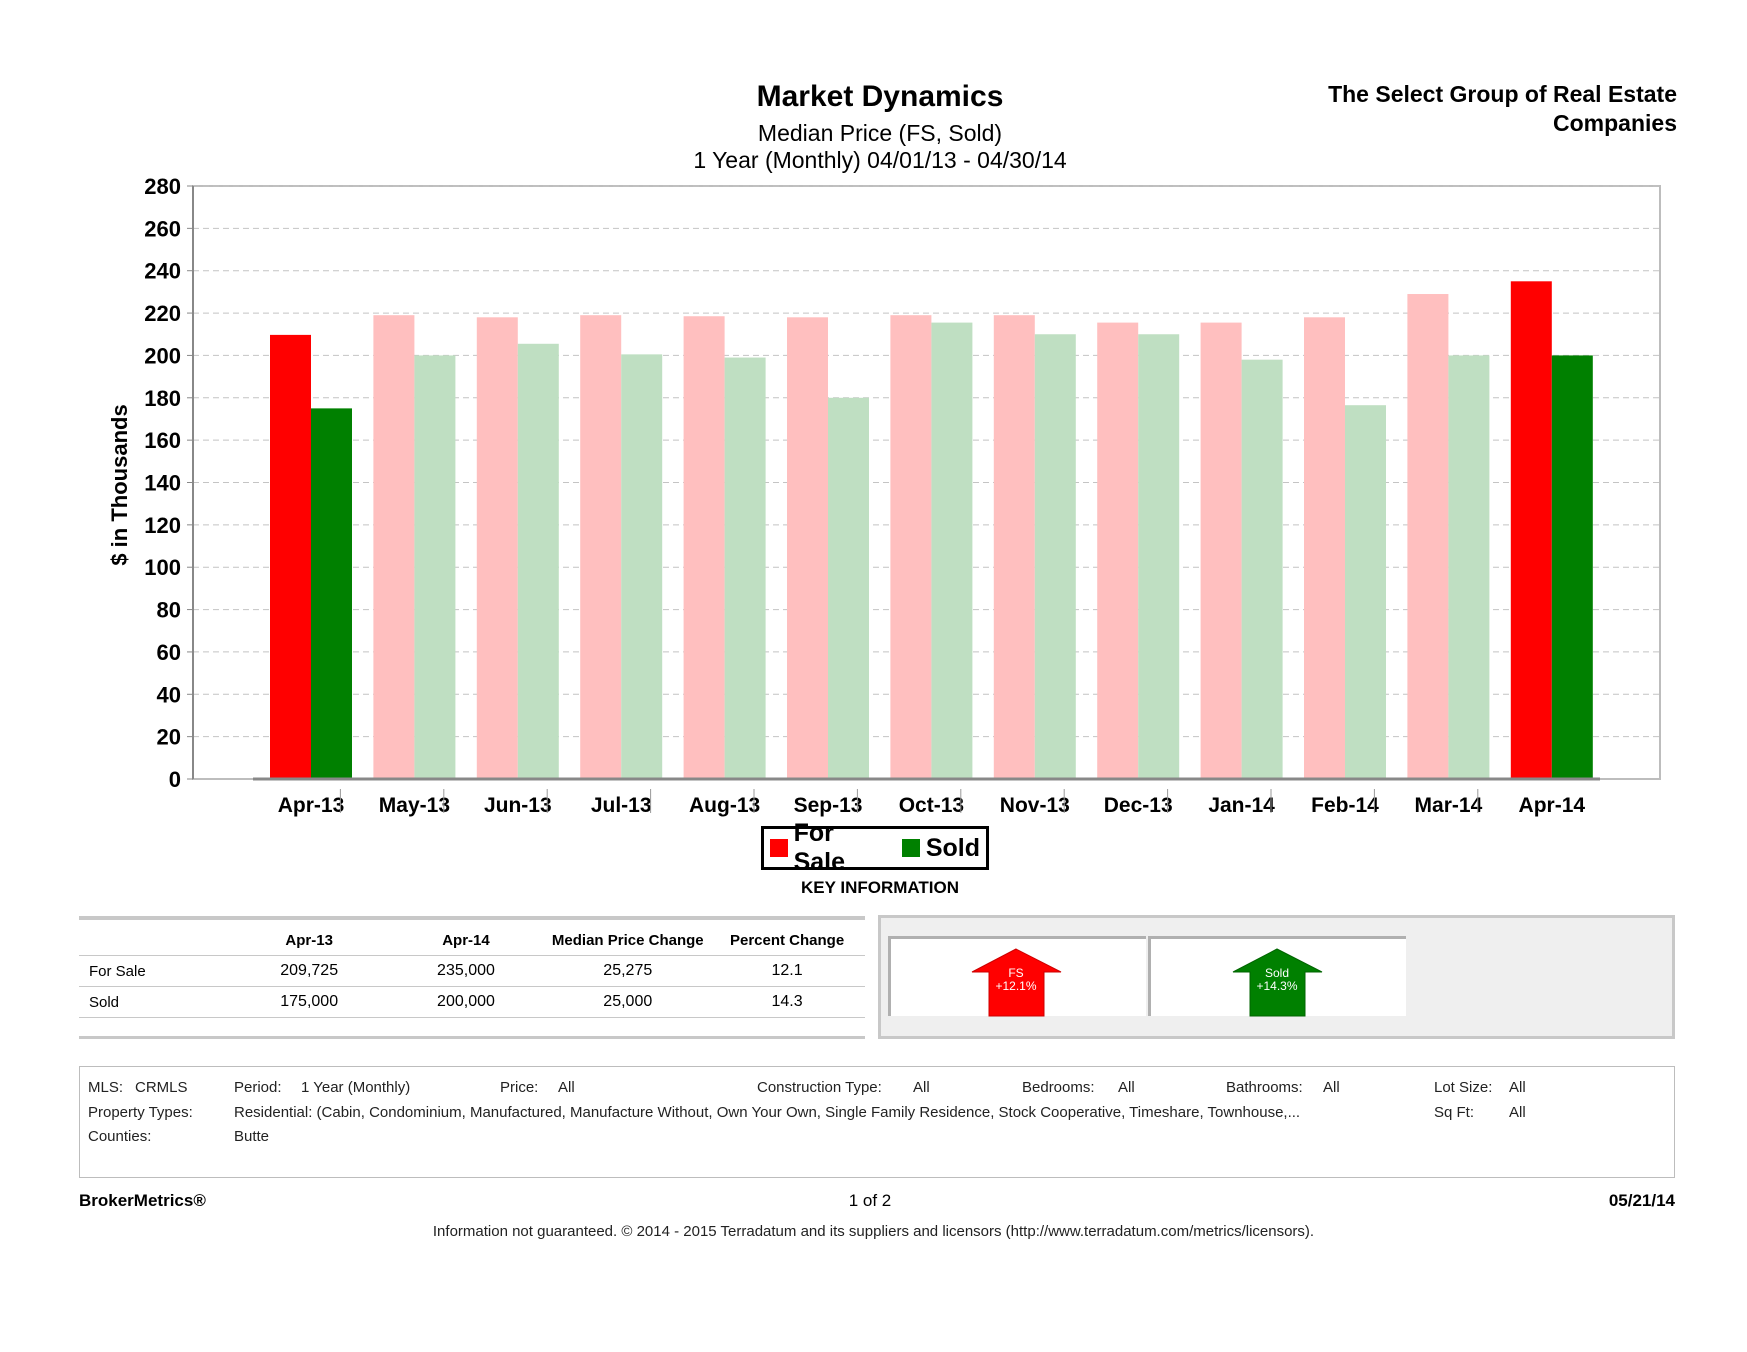 The image size is (1747, 1352). I want to click on sqft-label: Sq Ft:, so click(1454, 1112).